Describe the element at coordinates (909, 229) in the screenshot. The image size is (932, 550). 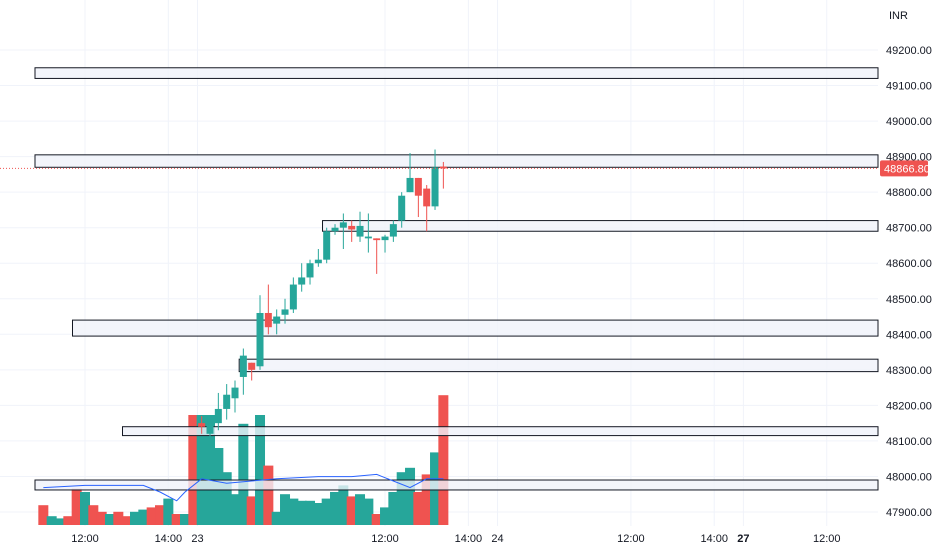
I see `y-tick-label: 48700.00` at that location.